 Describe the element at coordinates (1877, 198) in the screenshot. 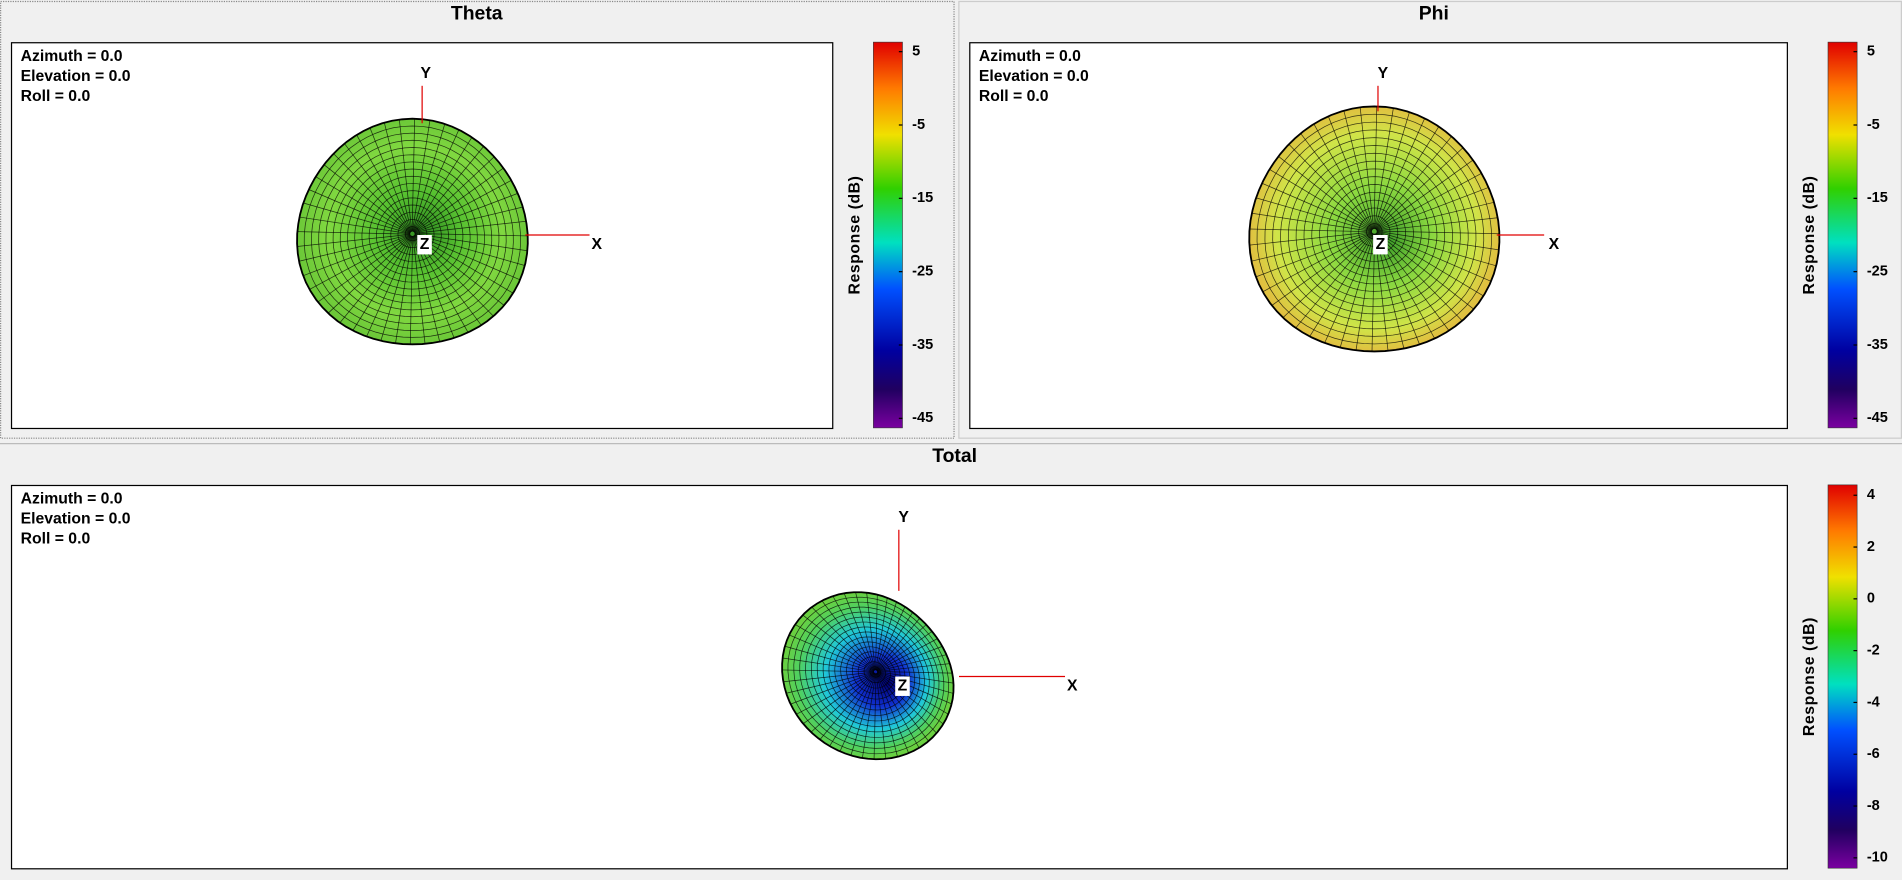

I see `colorbar-tick-label: -15` at that location.